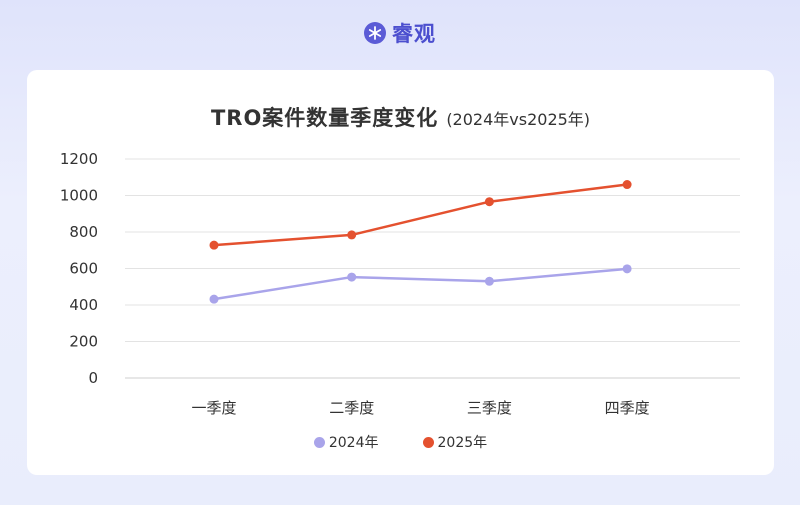 This screenshot has height=505, width=800. I want to click on snowflake-logo-icon, so click(375, 33).